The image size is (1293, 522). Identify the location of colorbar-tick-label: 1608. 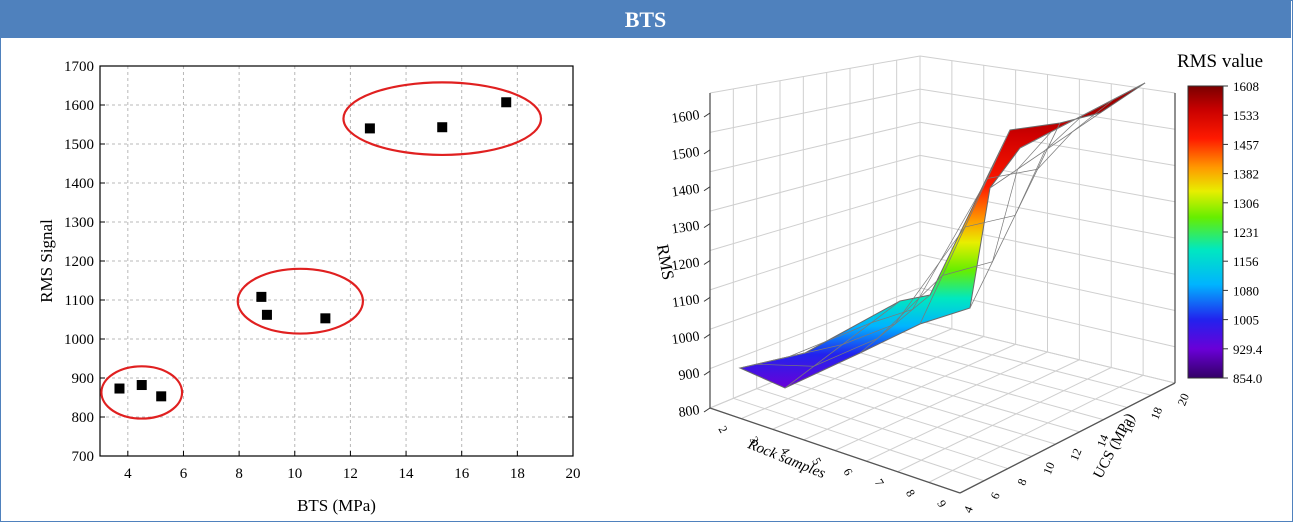
(1246, 86).